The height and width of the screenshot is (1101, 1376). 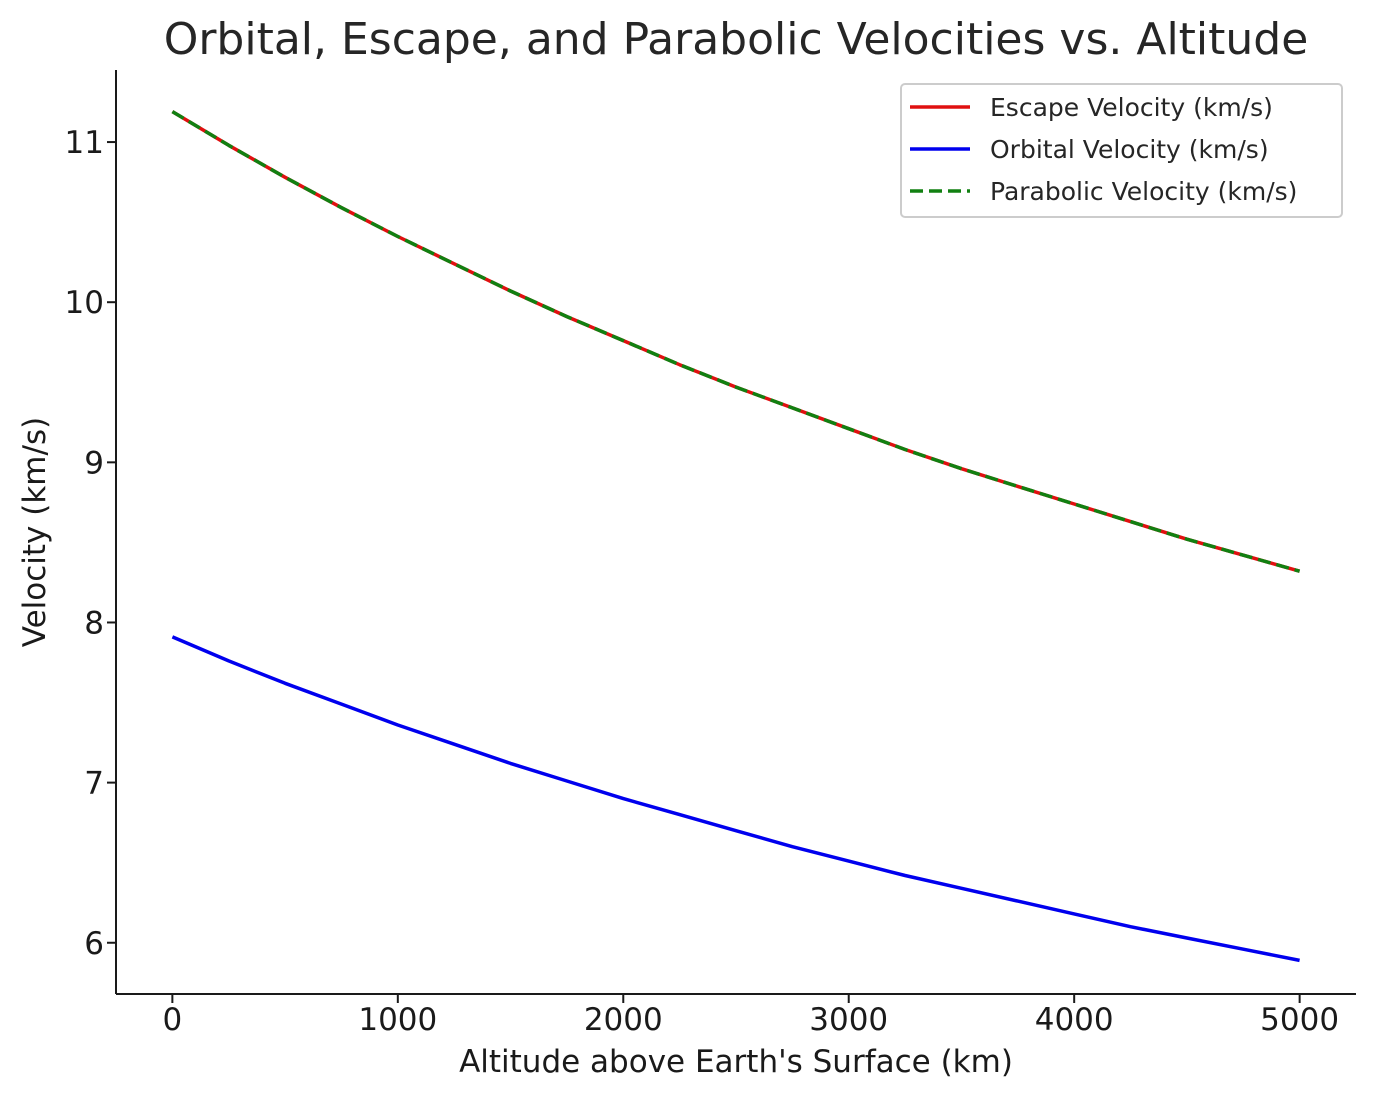 I want to click on y-tick-label: 8, so click(x=94, y=623).